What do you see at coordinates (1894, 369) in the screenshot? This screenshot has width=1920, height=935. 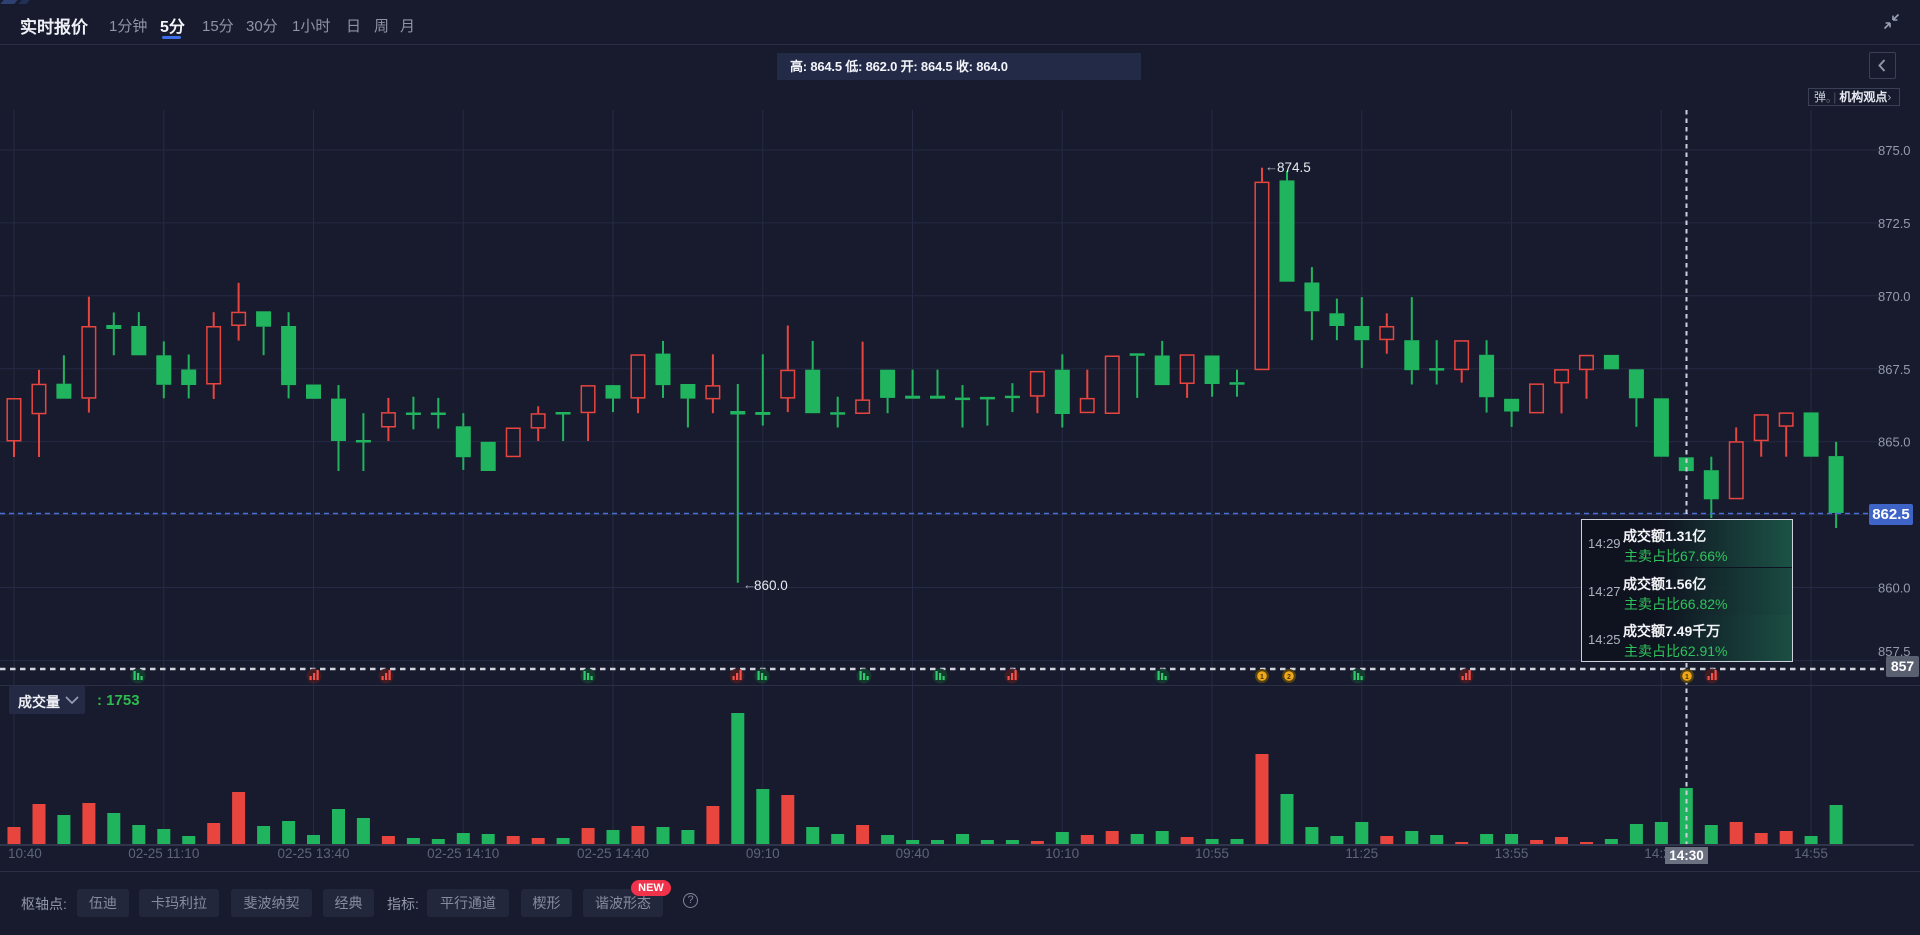 I see `svg-text: 867.5` at bounding box center [1894, 369].